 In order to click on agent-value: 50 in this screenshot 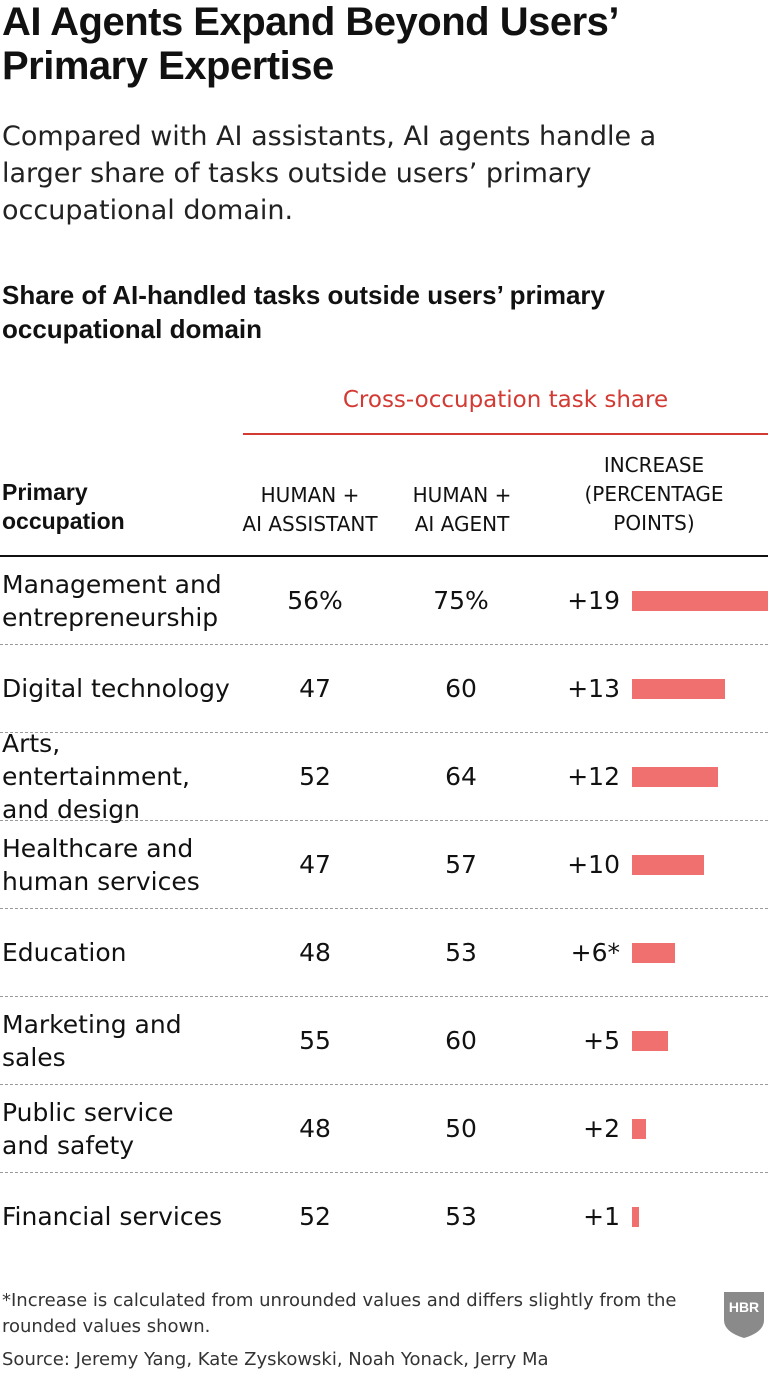, I will do `click(461, 1128)`.